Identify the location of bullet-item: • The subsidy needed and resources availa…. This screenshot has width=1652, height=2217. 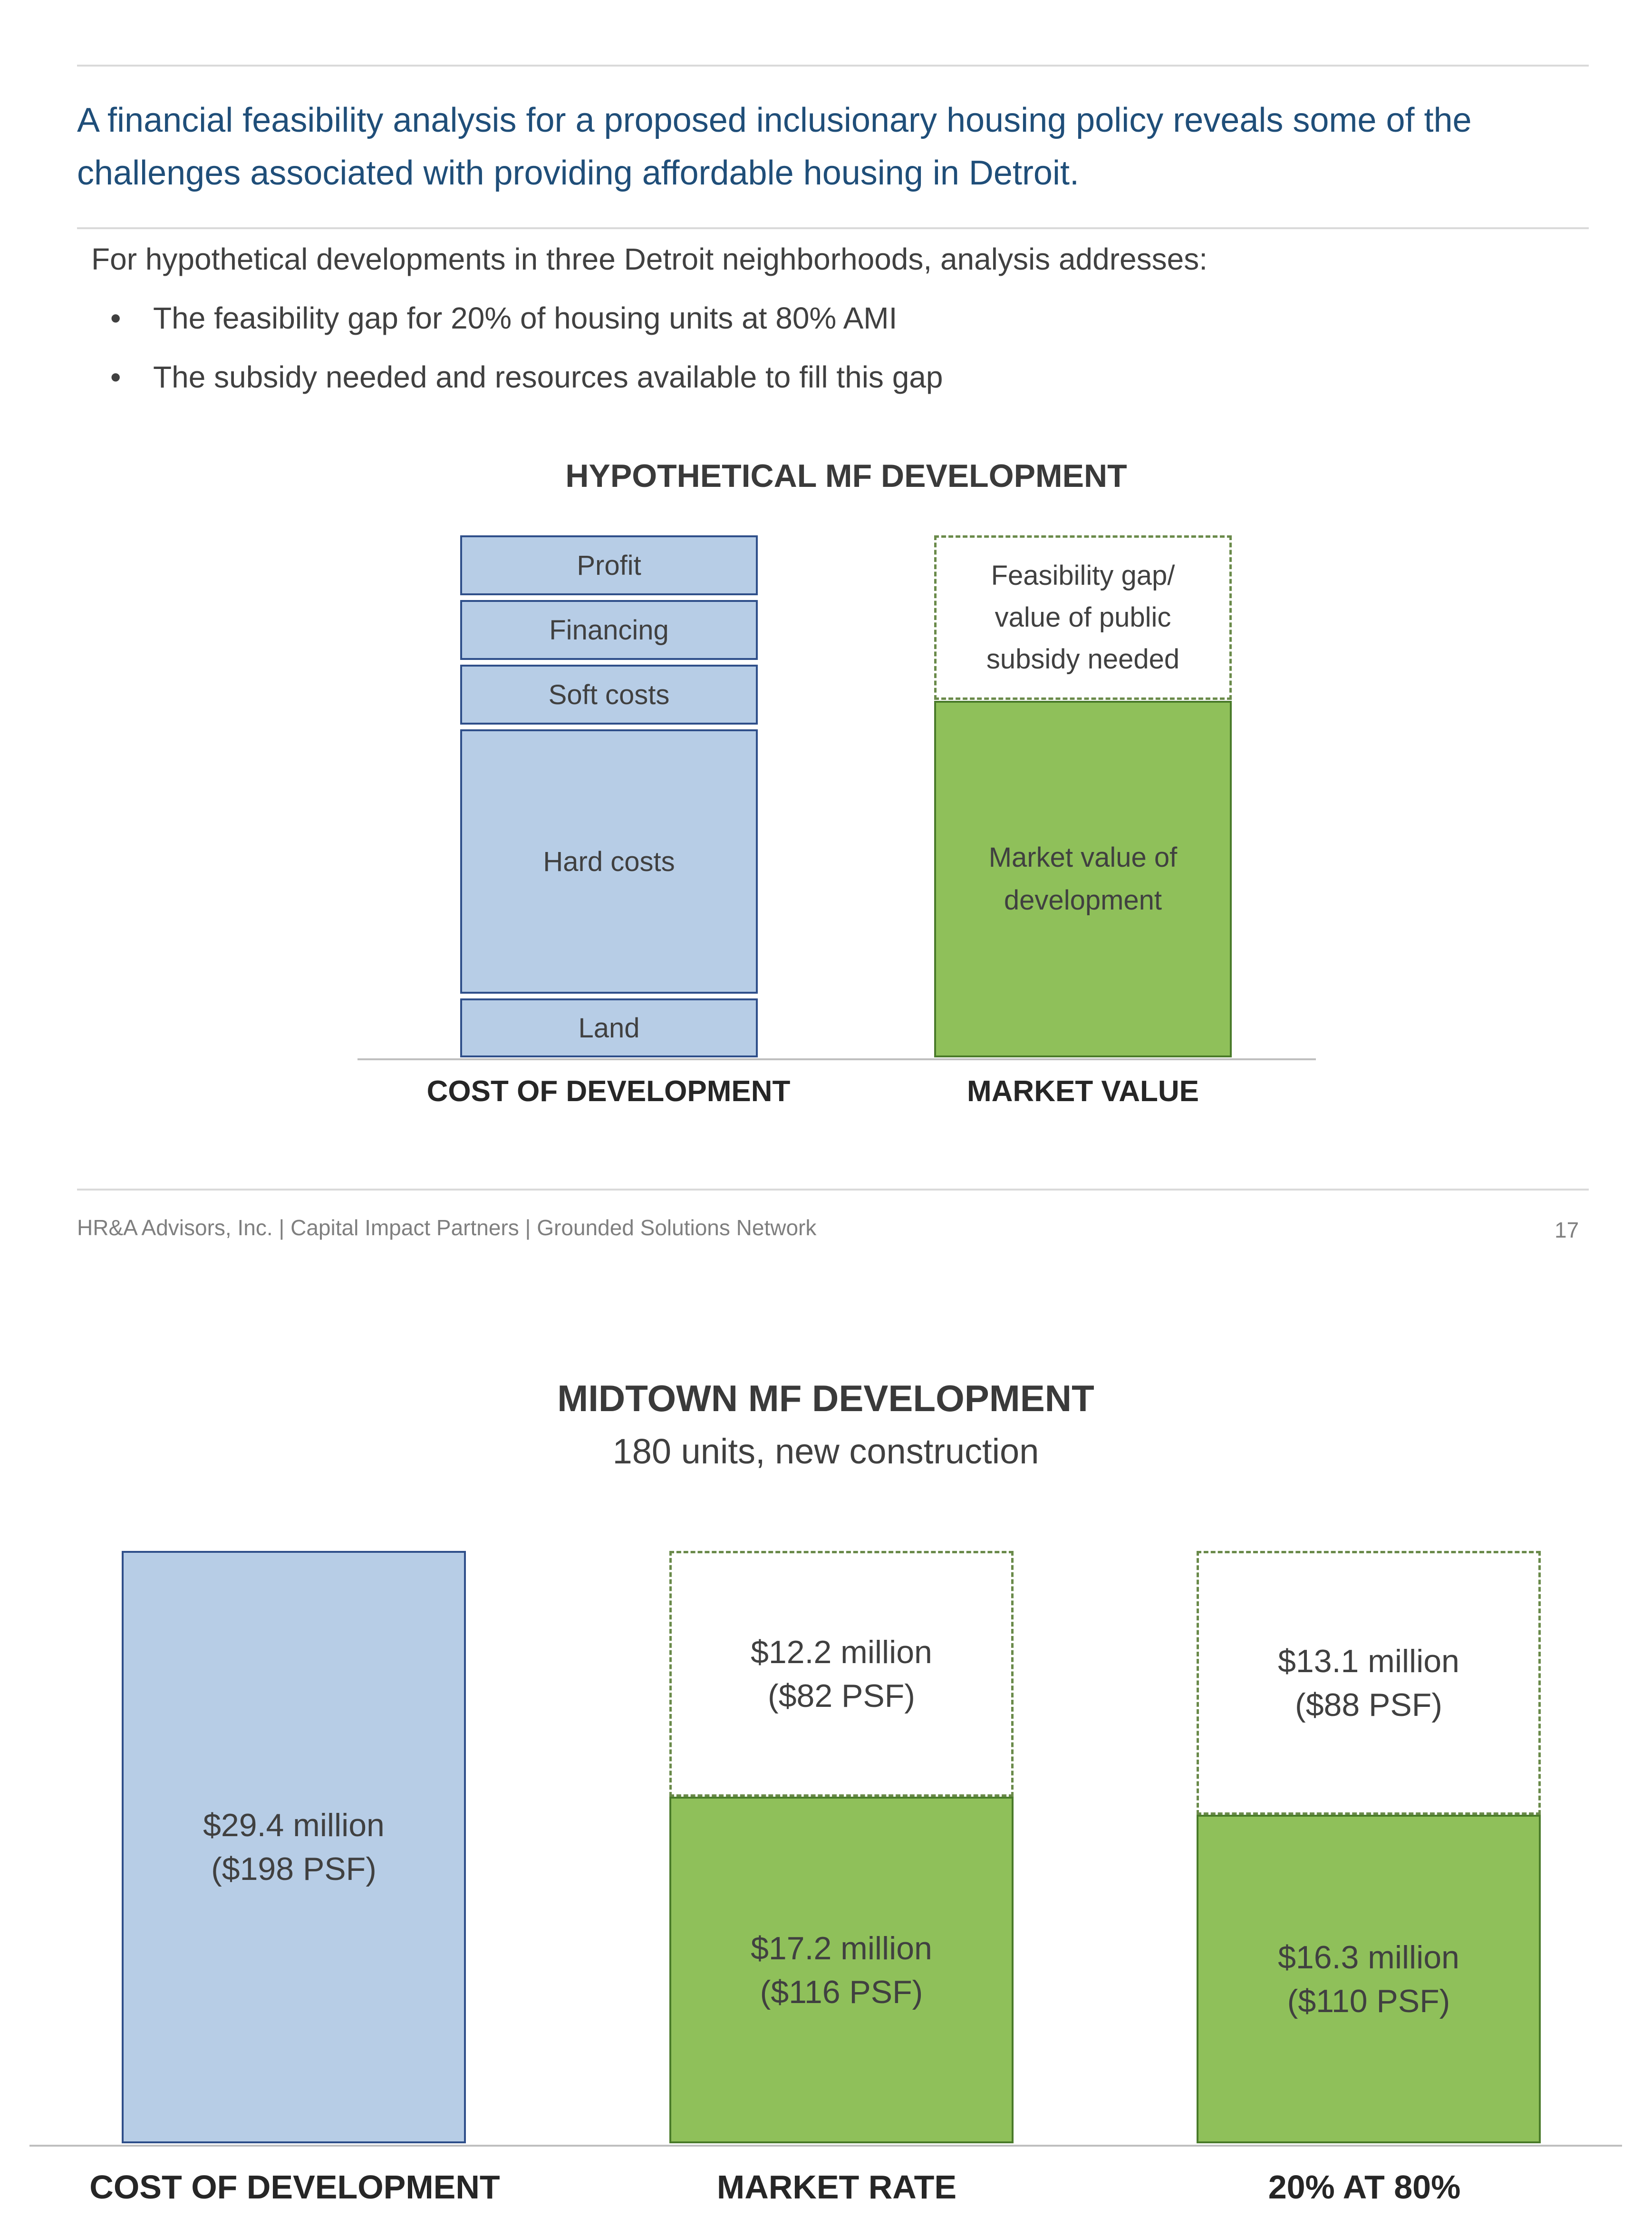
(526, 377).